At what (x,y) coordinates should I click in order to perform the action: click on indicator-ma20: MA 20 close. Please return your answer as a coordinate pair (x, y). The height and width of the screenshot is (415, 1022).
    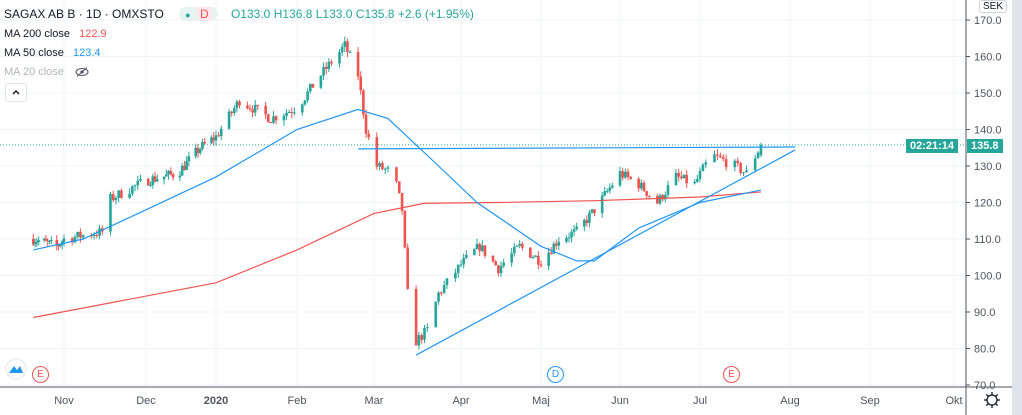
    Looking at the image, I should click on (46, 72).